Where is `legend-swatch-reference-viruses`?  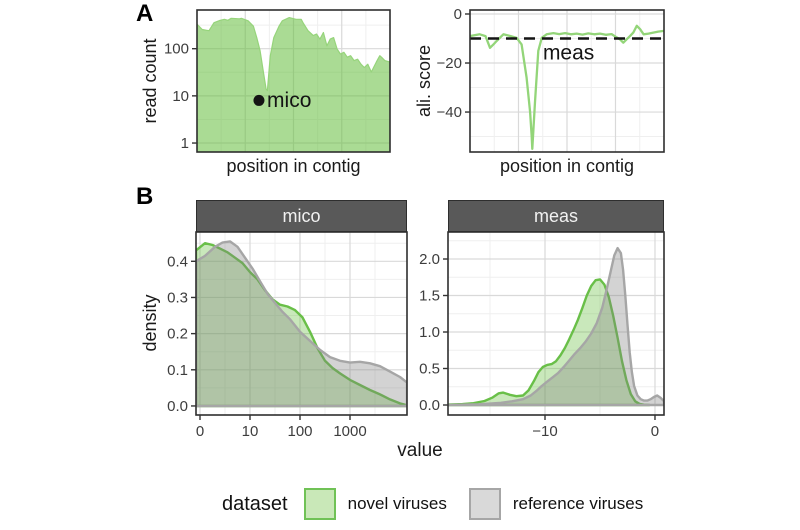
legend-swatch-reference-viruses is located at coordinates (484, 504).